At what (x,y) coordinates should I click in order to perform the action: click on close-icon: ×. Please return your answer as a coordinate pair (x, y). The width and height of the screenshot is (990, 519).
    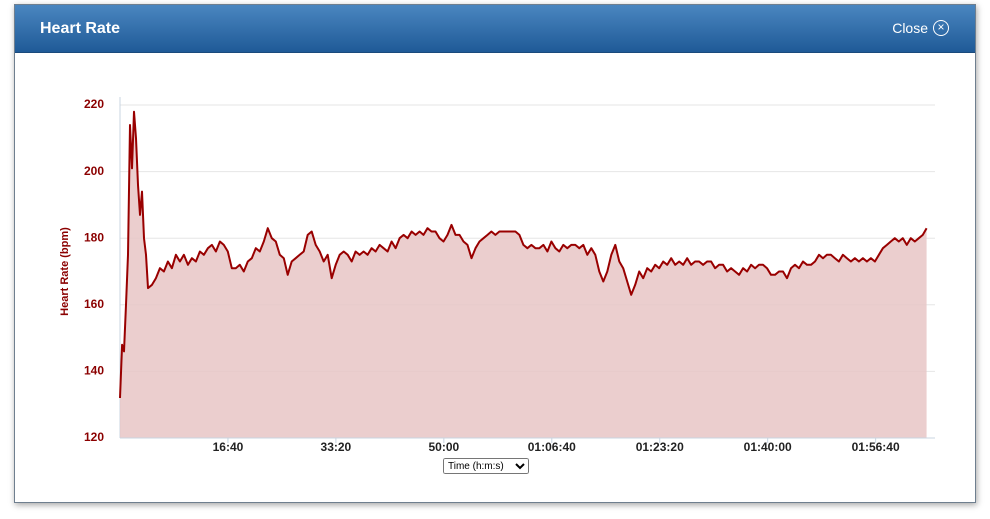
    Looking at the image, I should click on (941, 28).